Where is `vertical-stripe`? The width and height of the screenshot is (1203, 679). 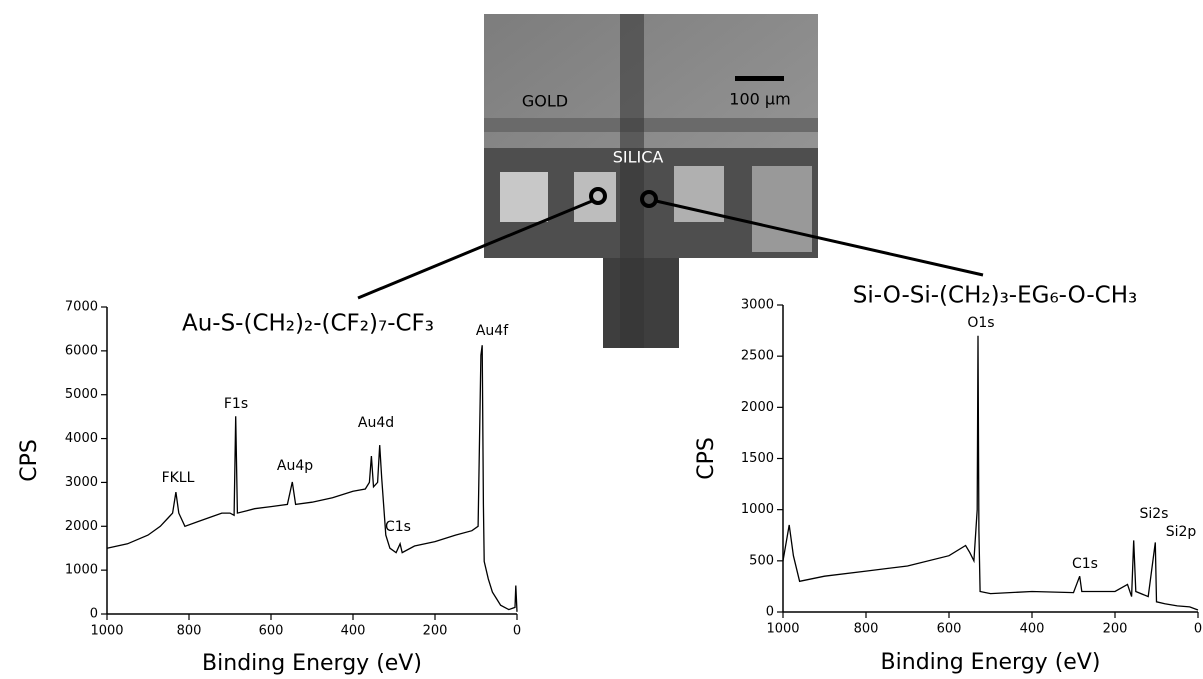
vertical-stripe is located at coordinates (632, 181).